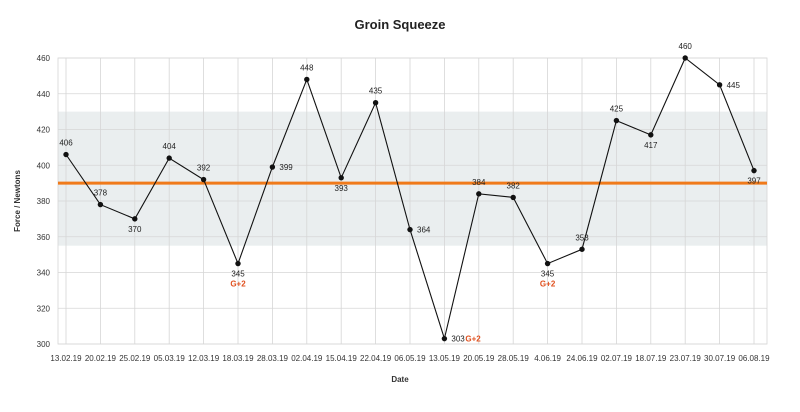  What do you see at coordinates (651, 145) in the screenshot?
I see `data-label: 417` at bounding box center [651, 145].